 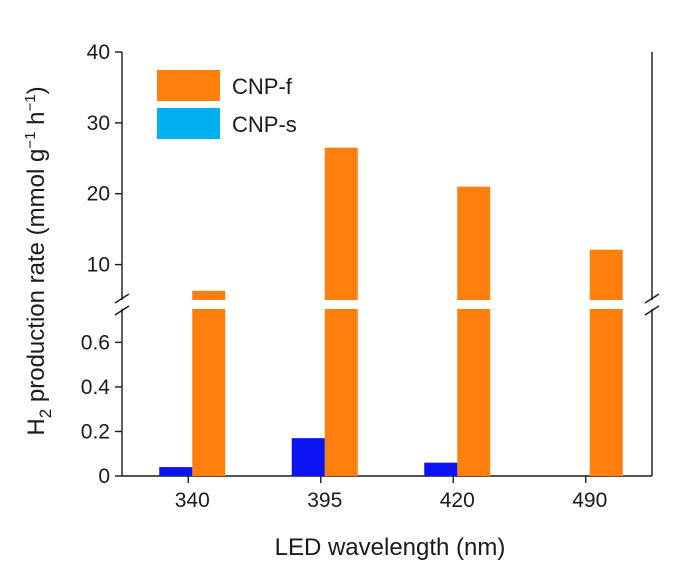 I want to click on bar-cnp-f-420-upper, so click(x=474, y=243).